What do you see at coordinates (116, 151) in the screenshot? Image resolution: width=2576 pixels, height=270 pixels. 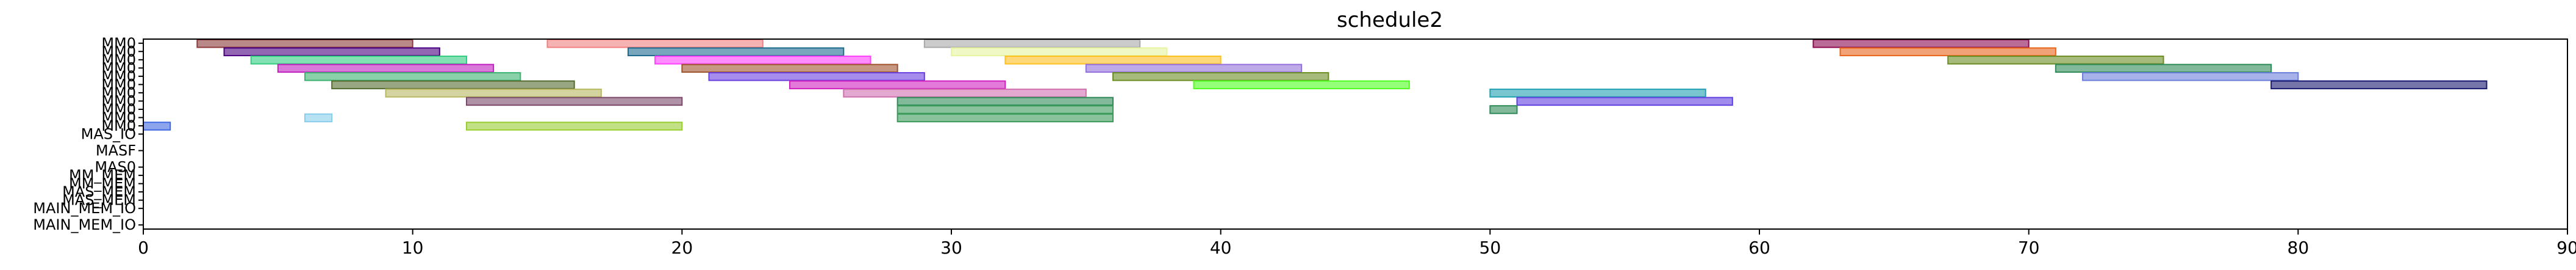 I see `y-tick-label: MASF` at bounding box center [116, 151].